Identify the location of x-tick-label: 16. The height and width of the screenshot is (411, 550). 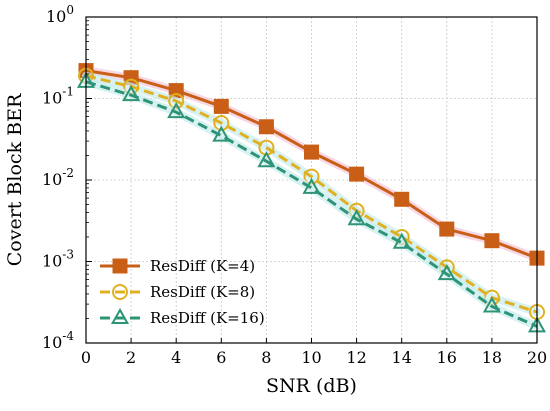
(447, 357).